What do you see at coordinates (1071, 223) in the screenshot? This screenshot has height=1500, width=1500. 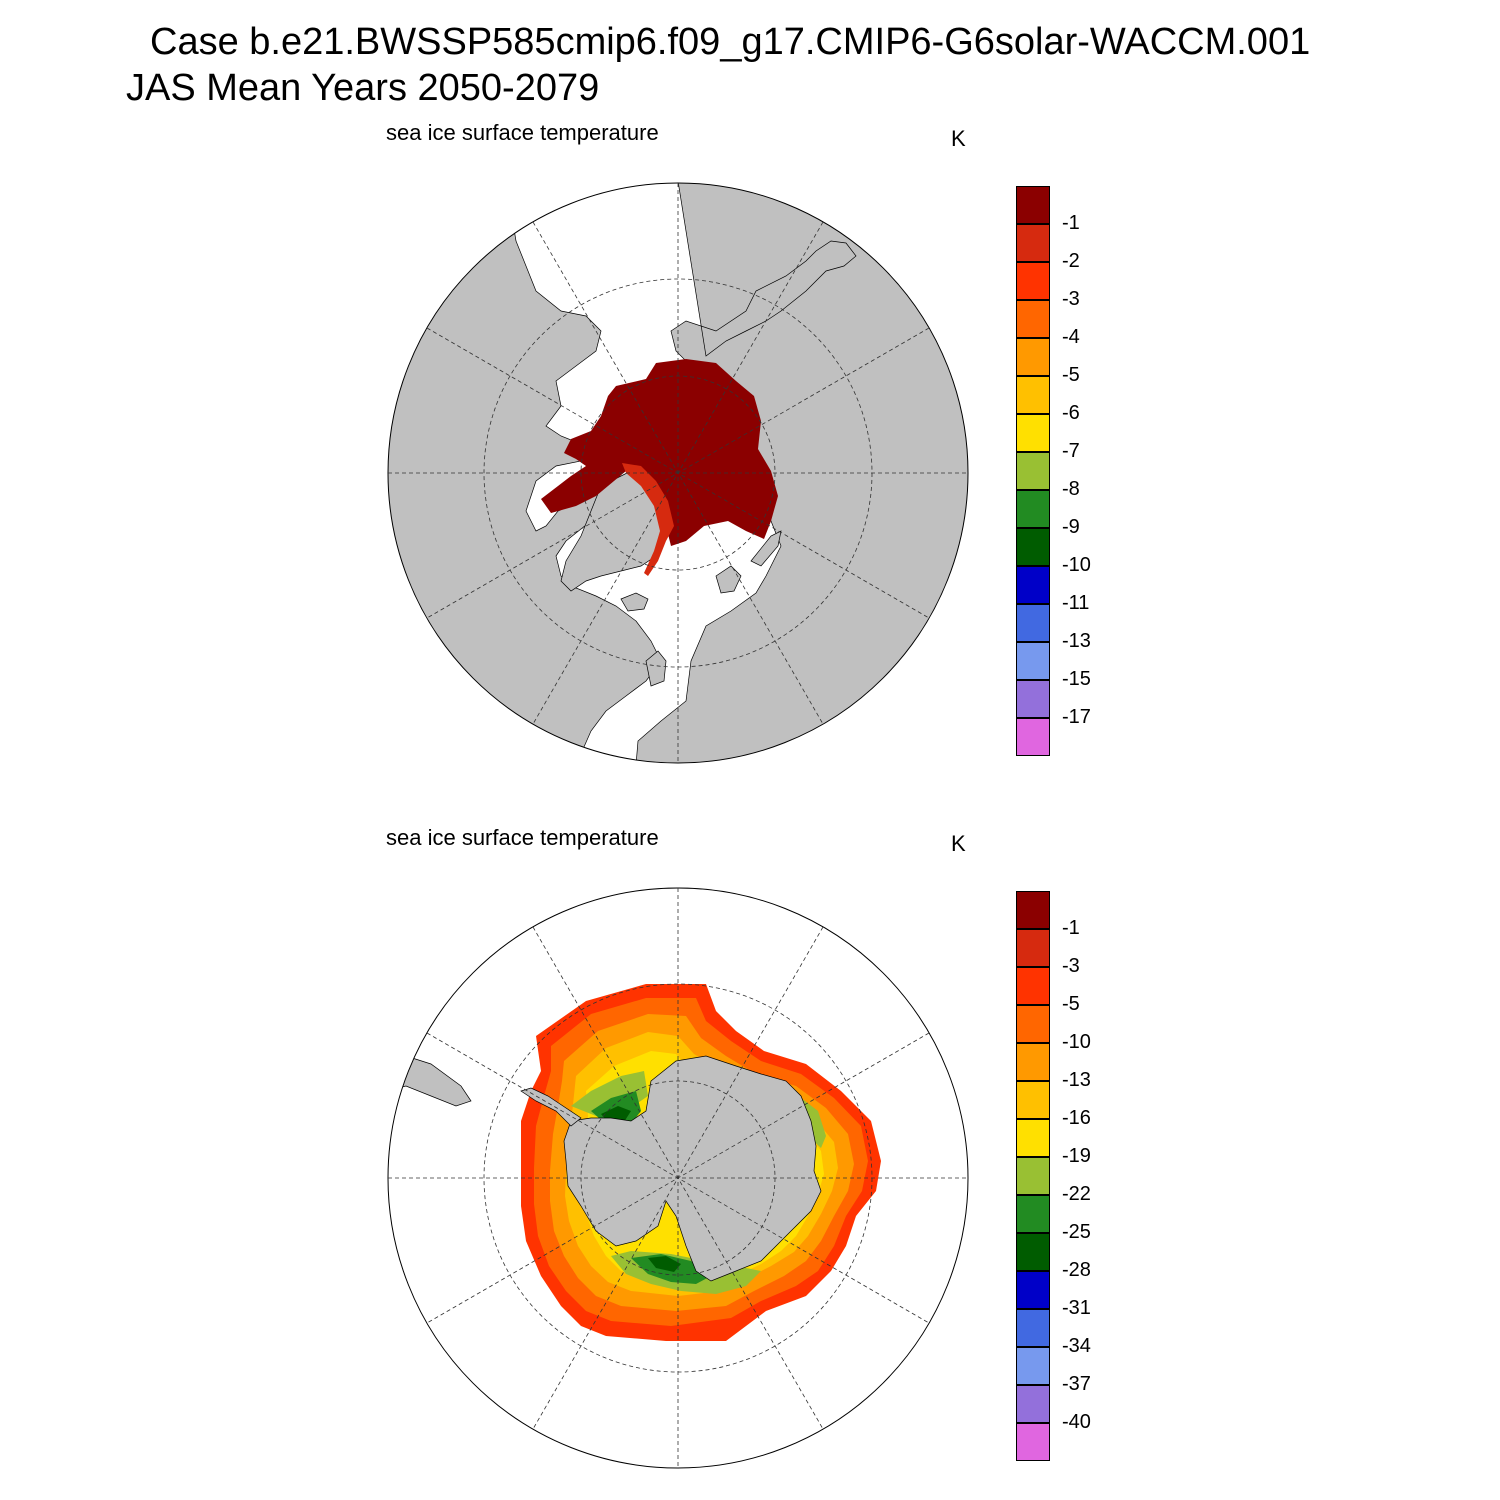 I see `north-colorbar-tick-label: -1` at bounding box center [1071, 223].